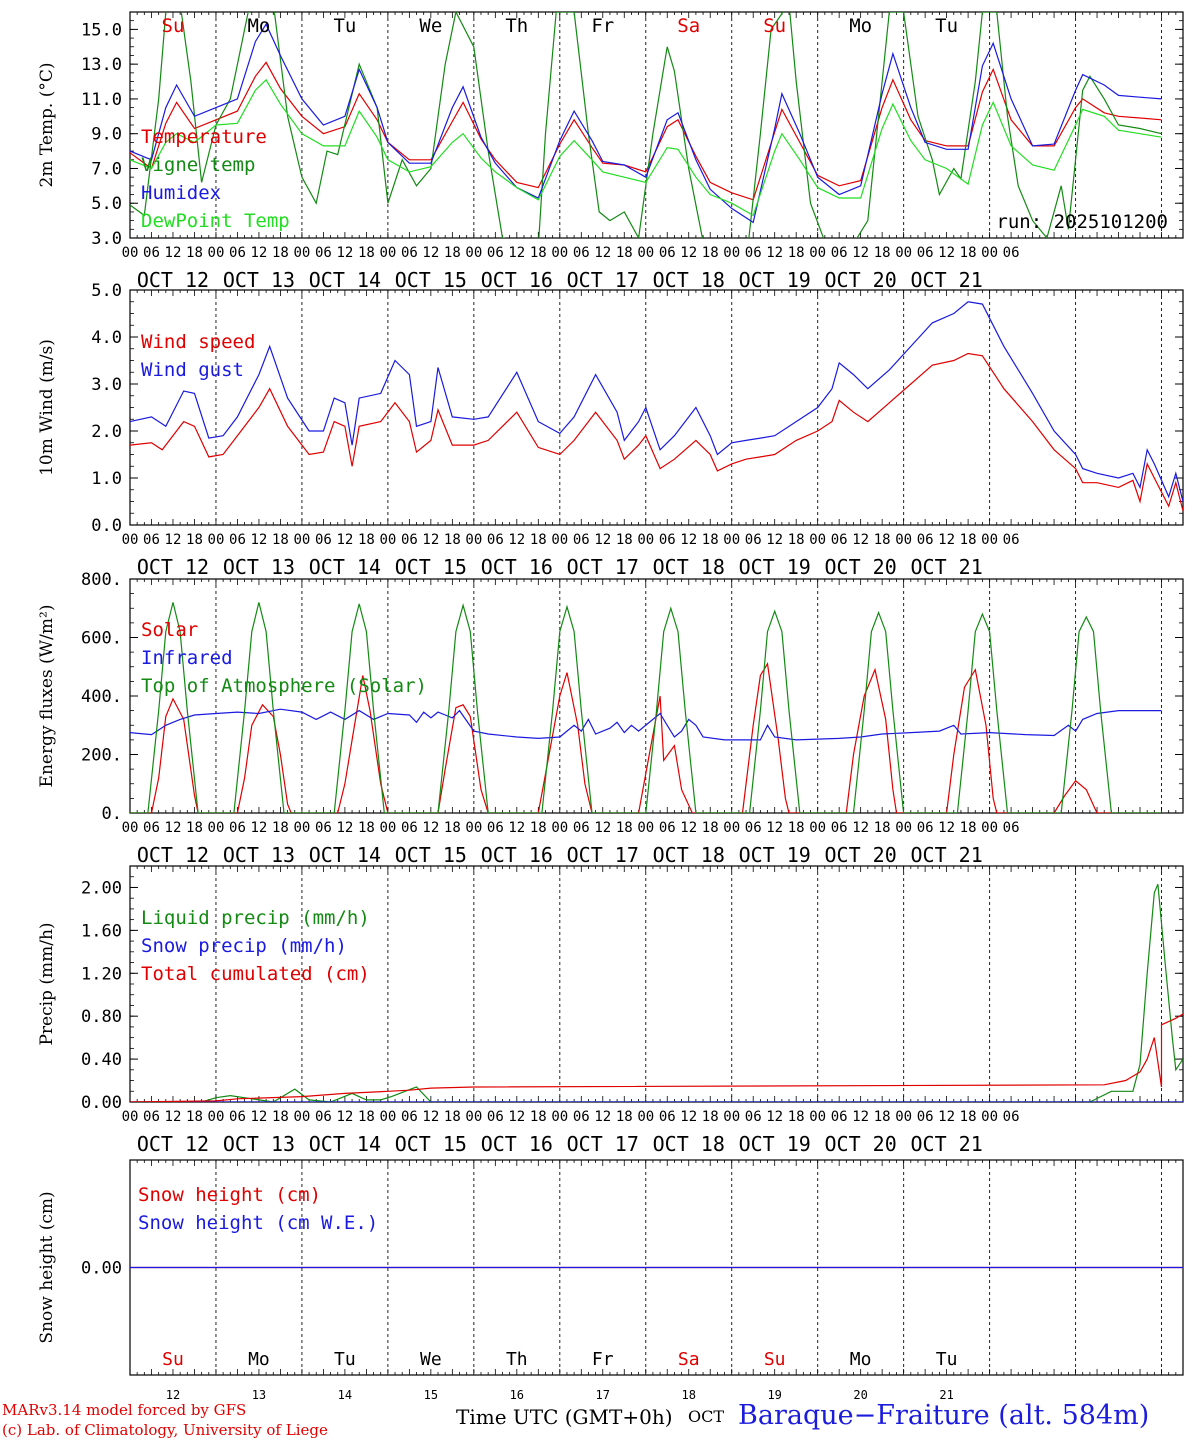 The height and width of the screenshot is (1440, 1194). What do you see at coordinates (255, 974) in the screenshot?
I see `legend-entry: Total cumulated (cm)` at bounding box center [255, 974].